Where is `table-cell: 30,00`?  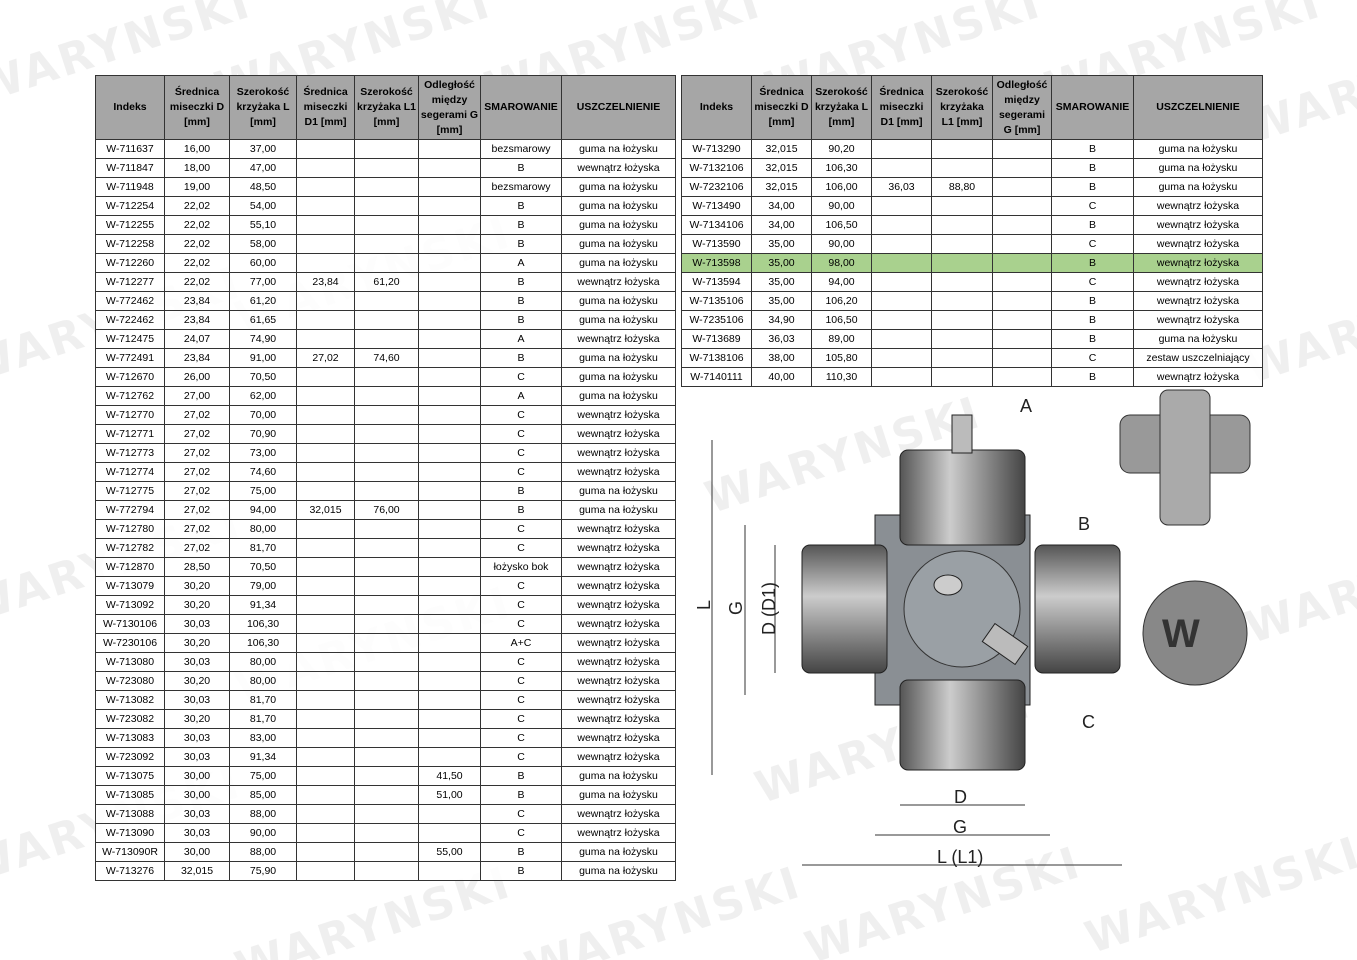
table-cell: 30,00 is located at coordinates (197, 795).